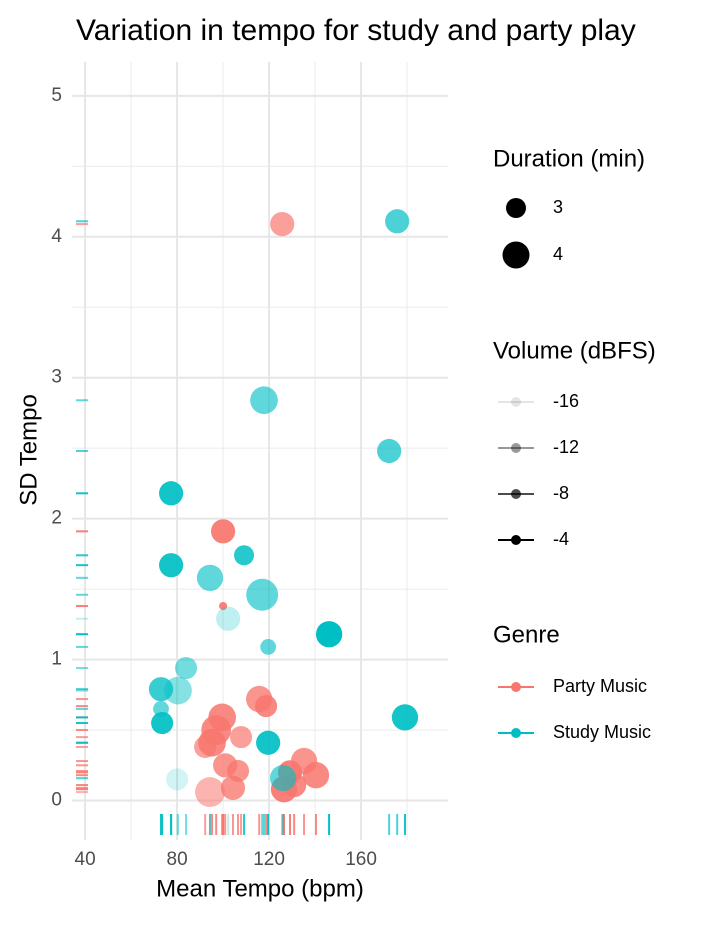  Describe the element at coordinates (56, 377) in the screenshot. I see `y-tick-label: 3` at that location.